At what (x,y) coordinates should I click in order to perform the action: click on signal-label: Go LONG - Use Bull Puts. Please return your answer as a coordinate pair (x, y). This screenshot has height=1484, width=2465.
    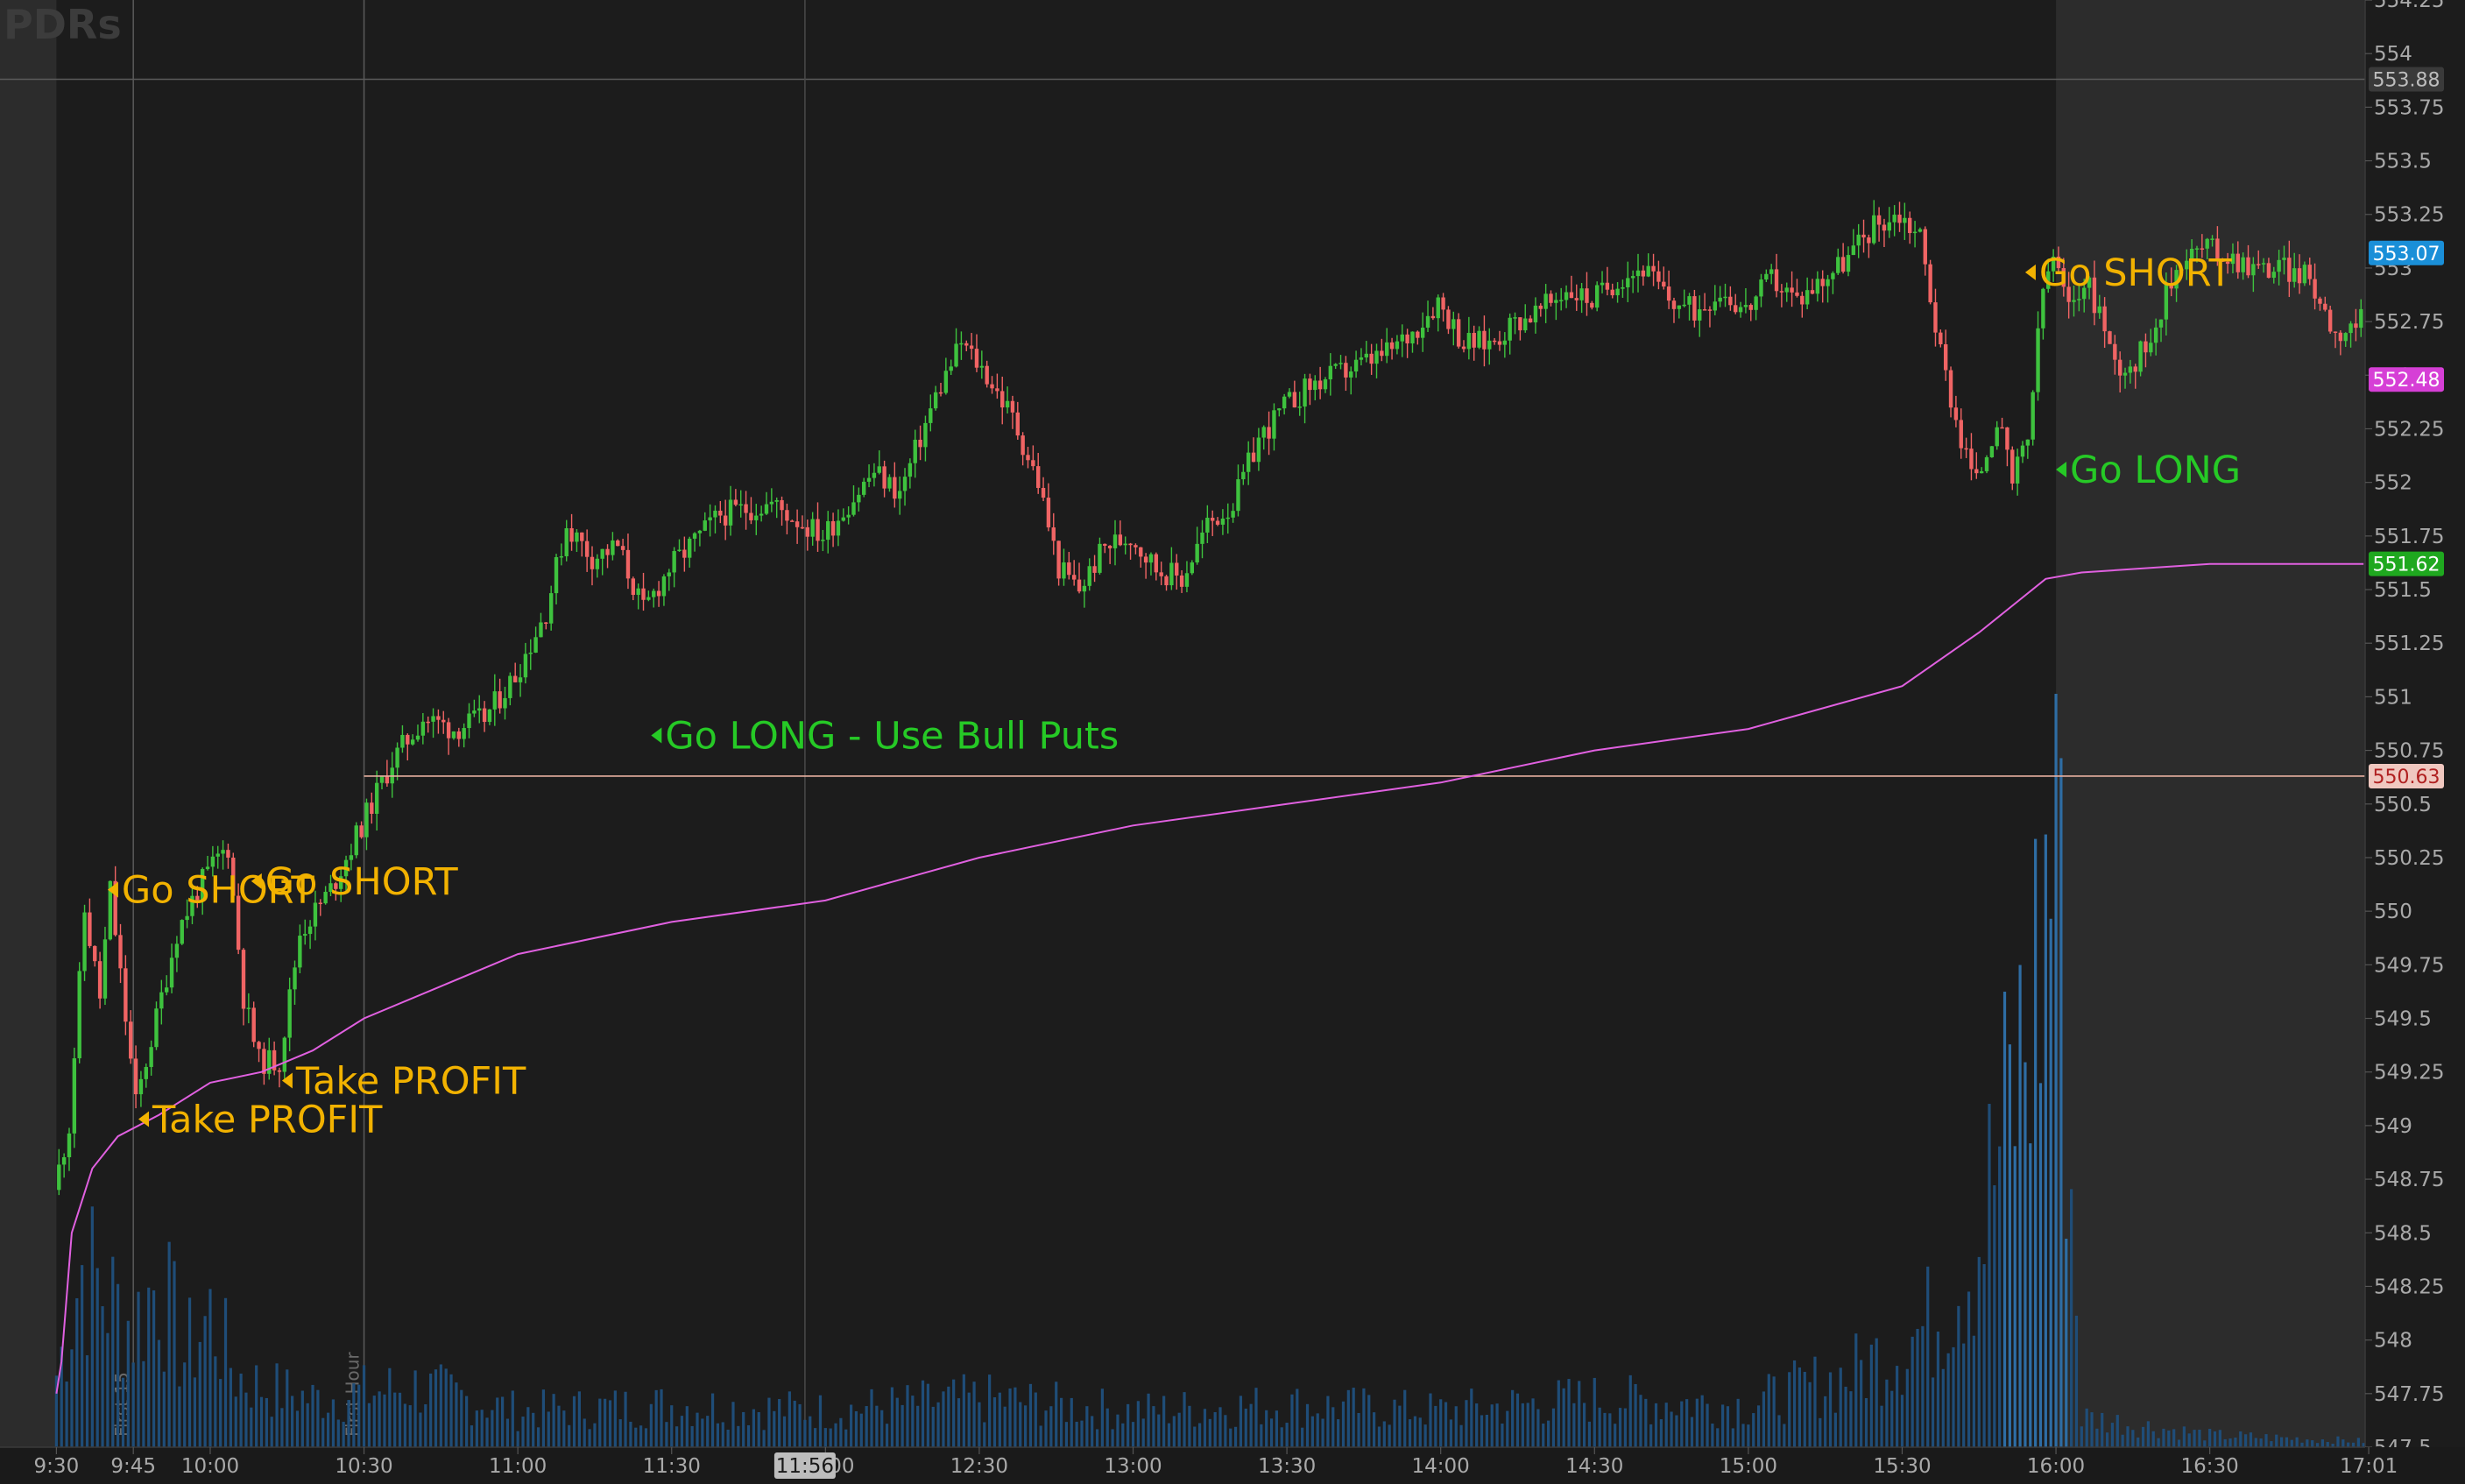
    Looking at the image, I should click on (892, 736).